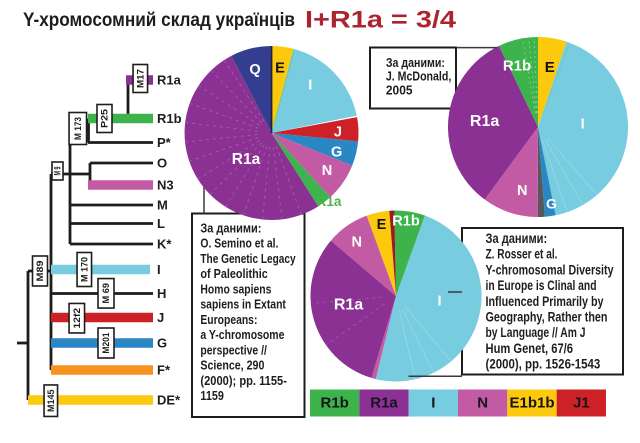 The width and height of the screenshot is (640, 443). What do you see at coordinates (164, 142) in the screenshot?
I see `svg-text: P*` at bounding box center [164, 142].